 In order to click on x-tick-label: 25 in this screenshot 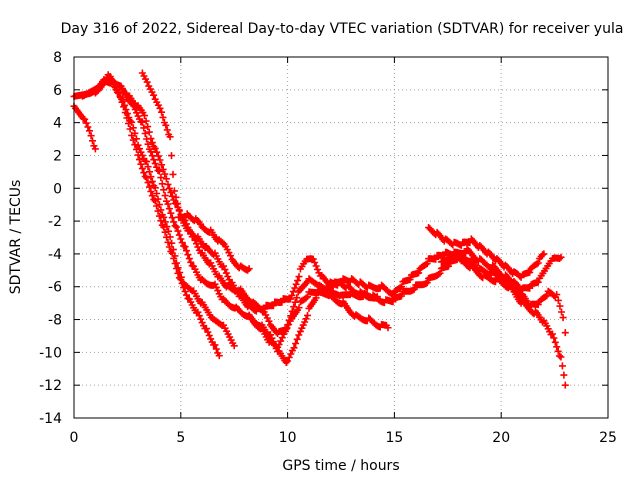, I will do `click(608, 438)`.